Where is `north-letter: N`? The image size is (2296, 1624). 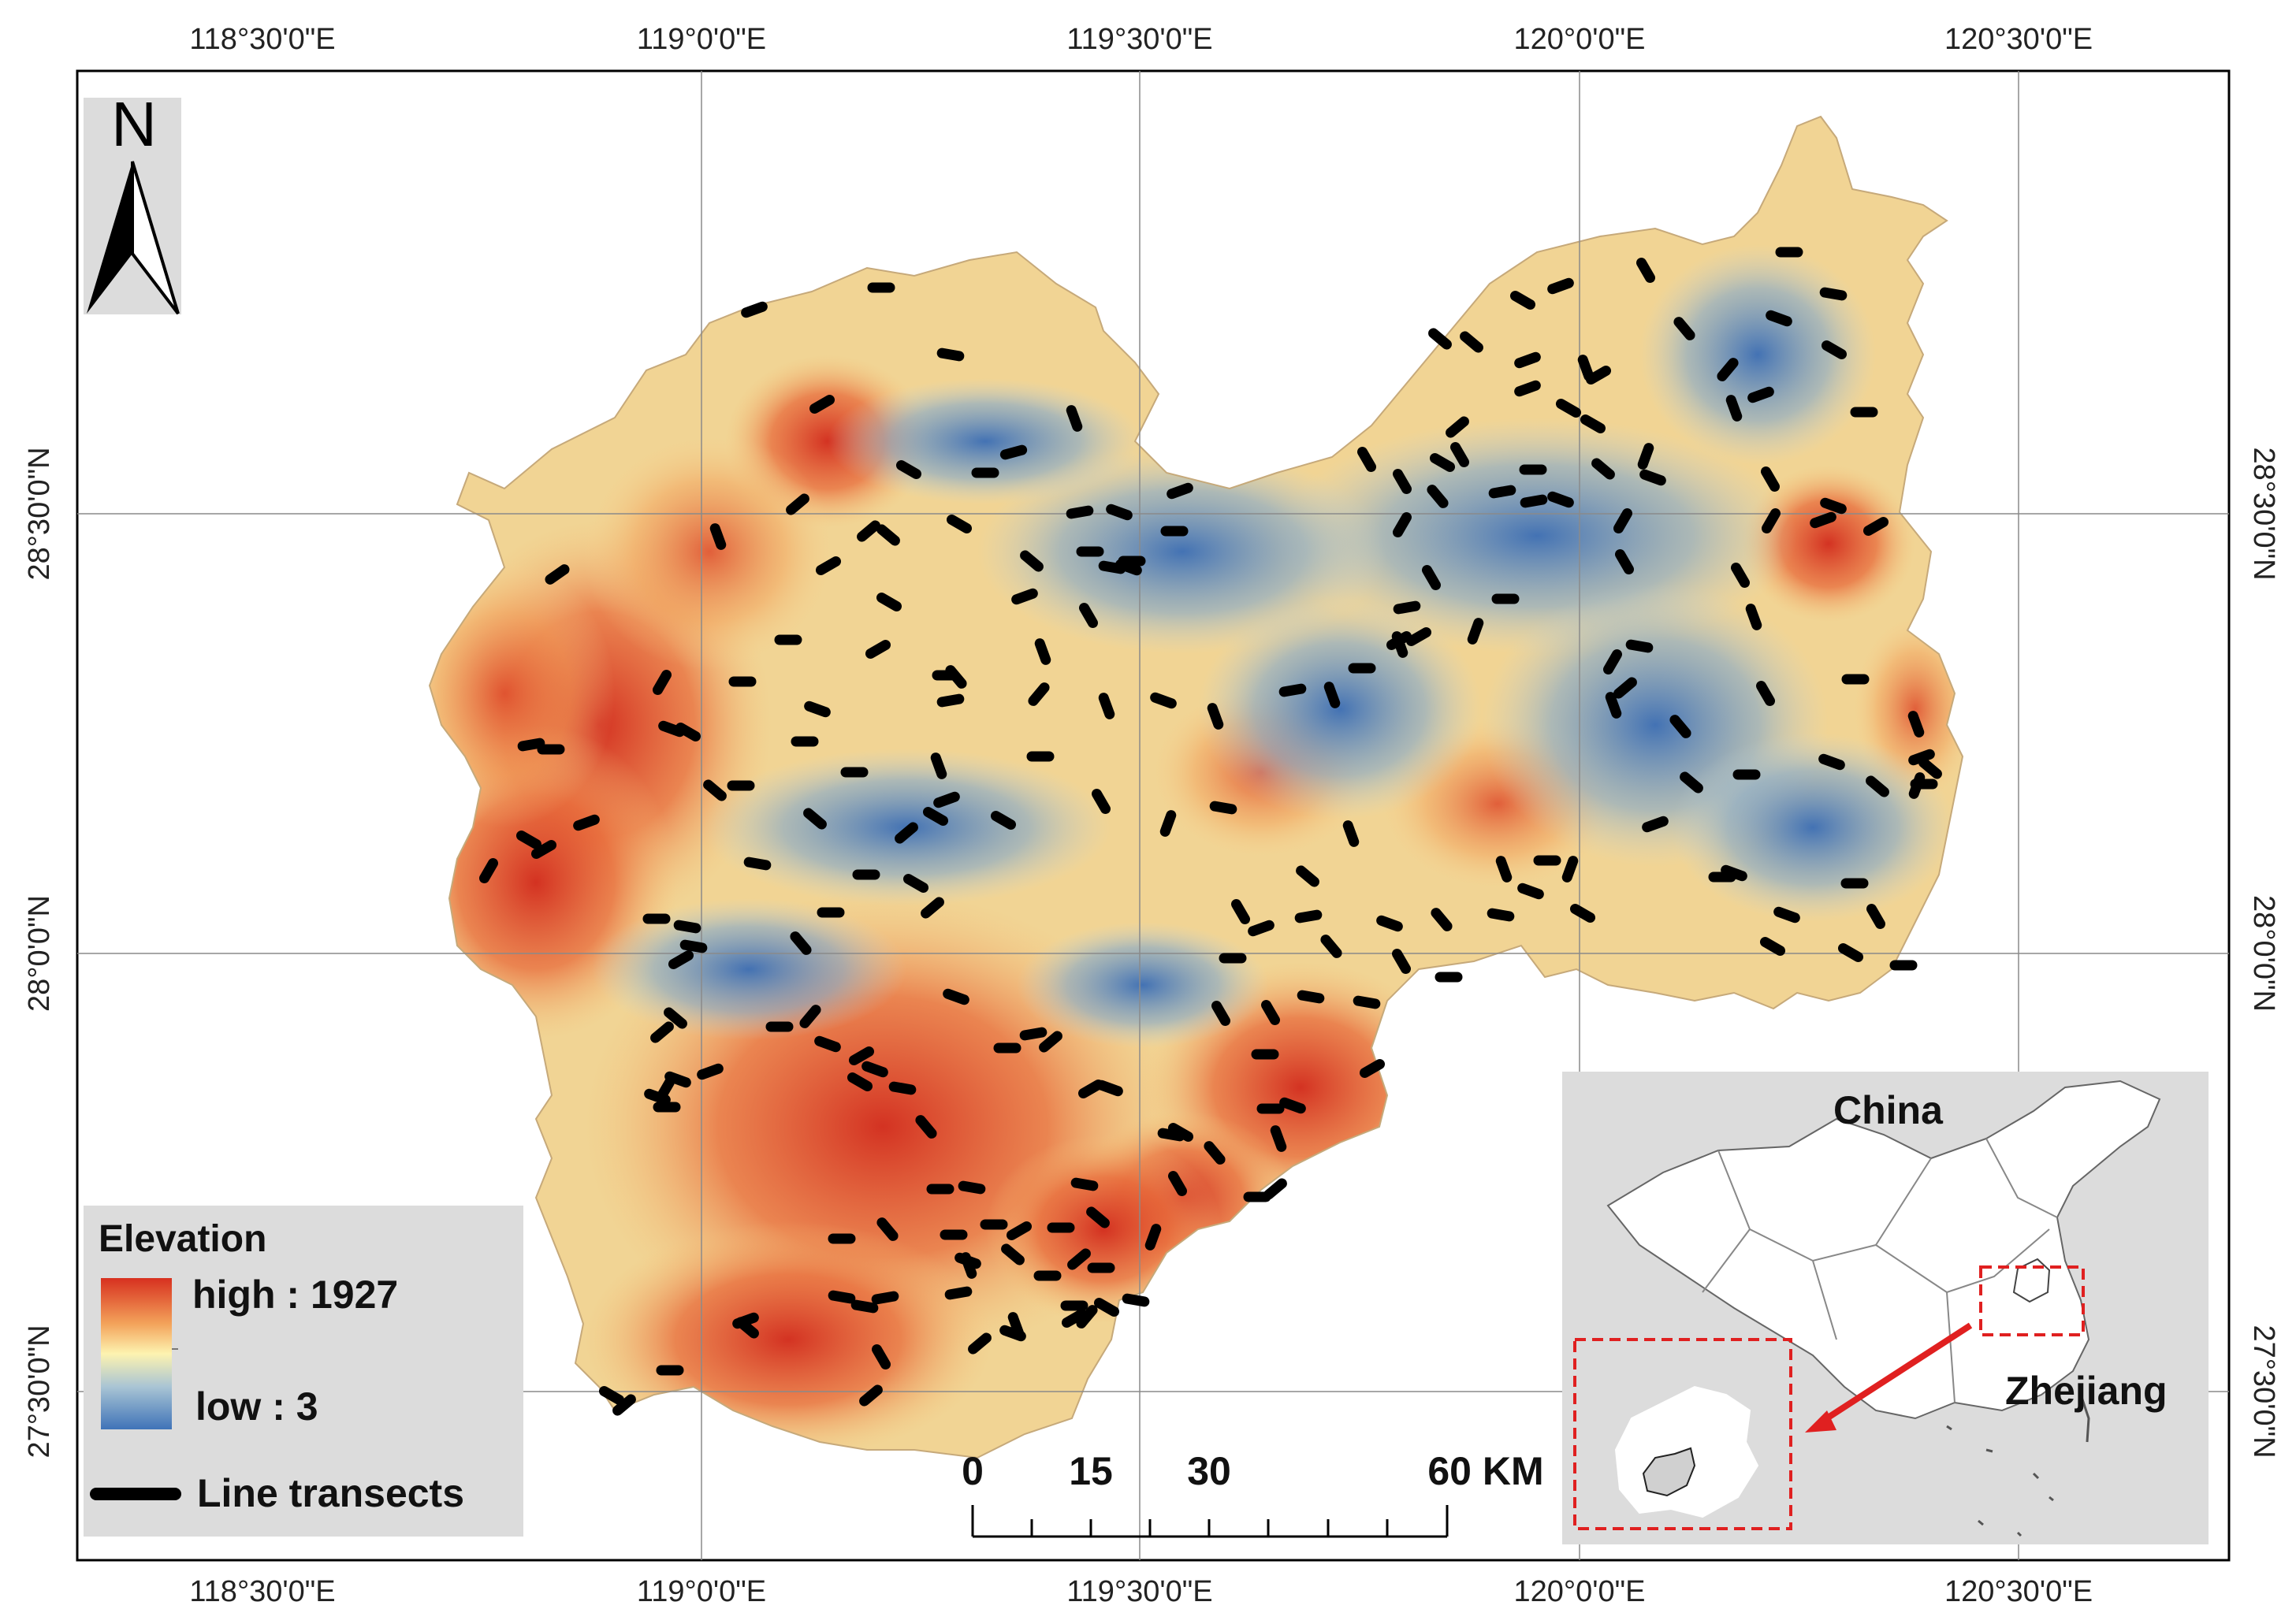 north-letter: N is located at coordinates (134, 124).